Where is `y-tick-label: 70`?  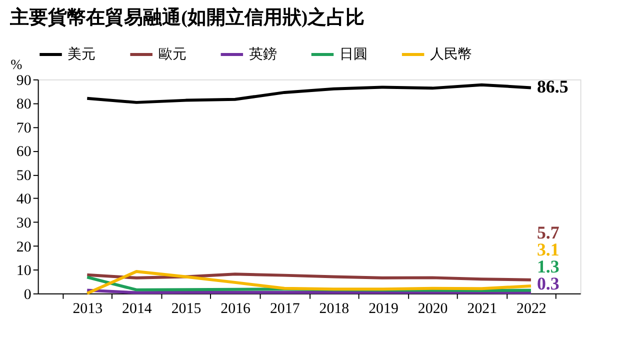 y-tick-label: 70 is located at coordinates (24, 128).